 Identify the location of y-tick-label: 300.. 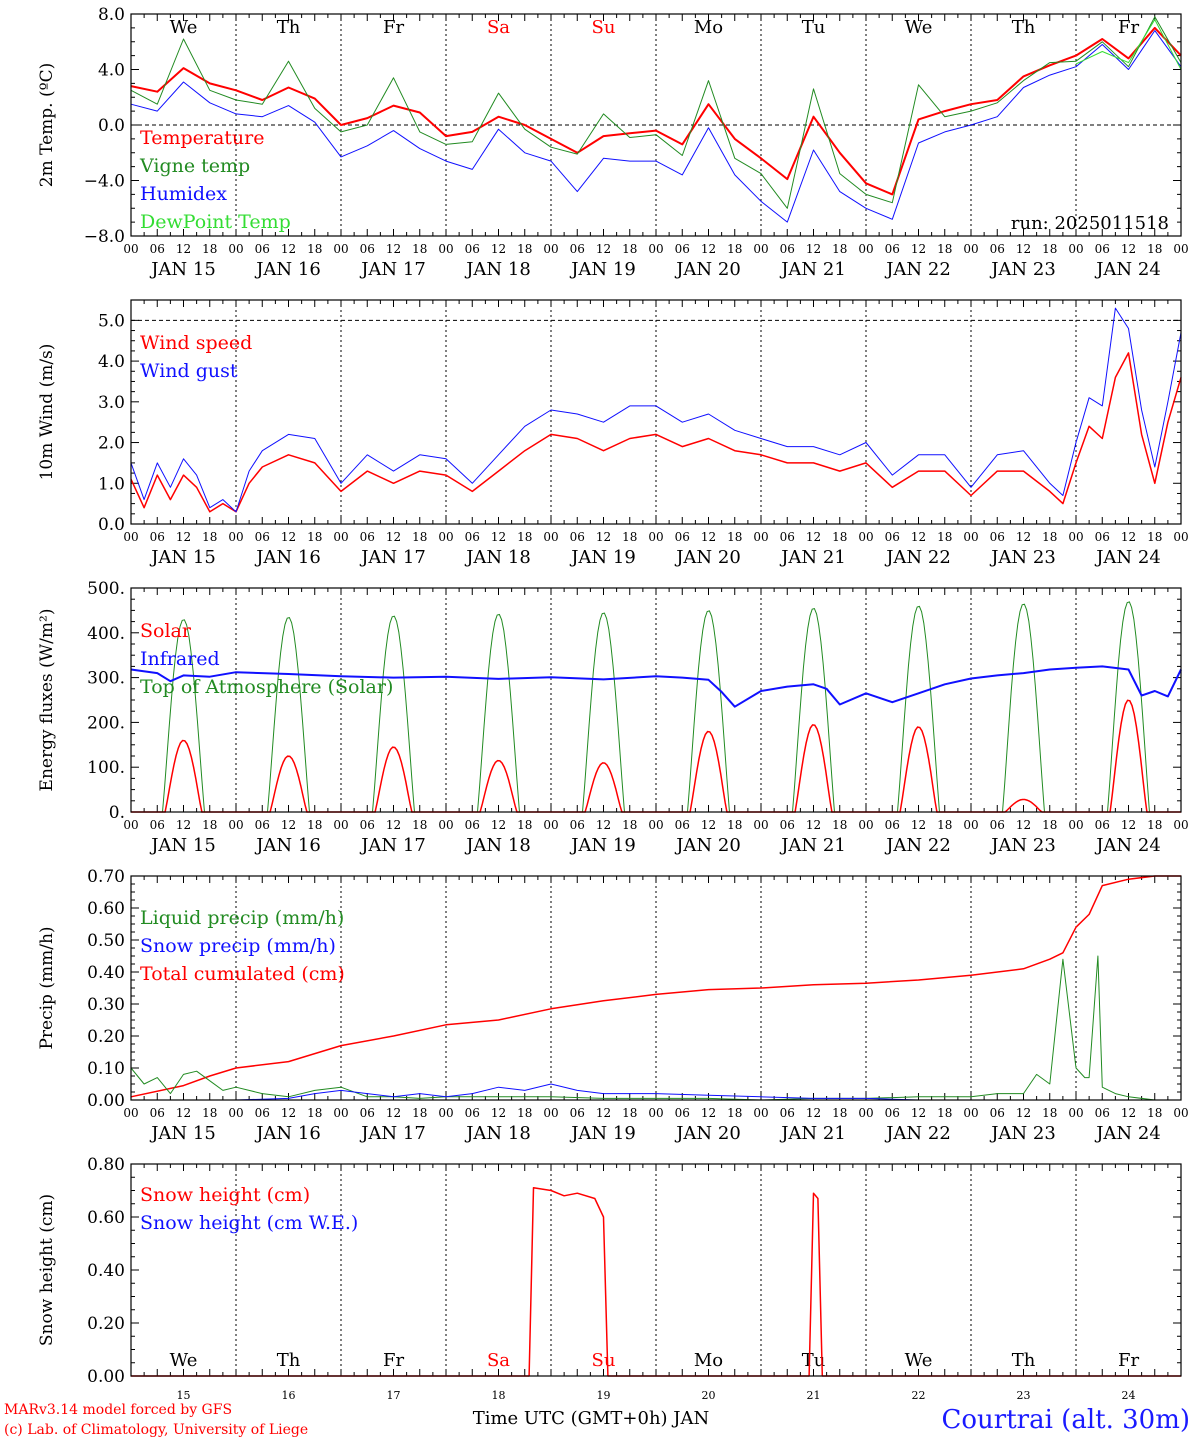
(106, 679).